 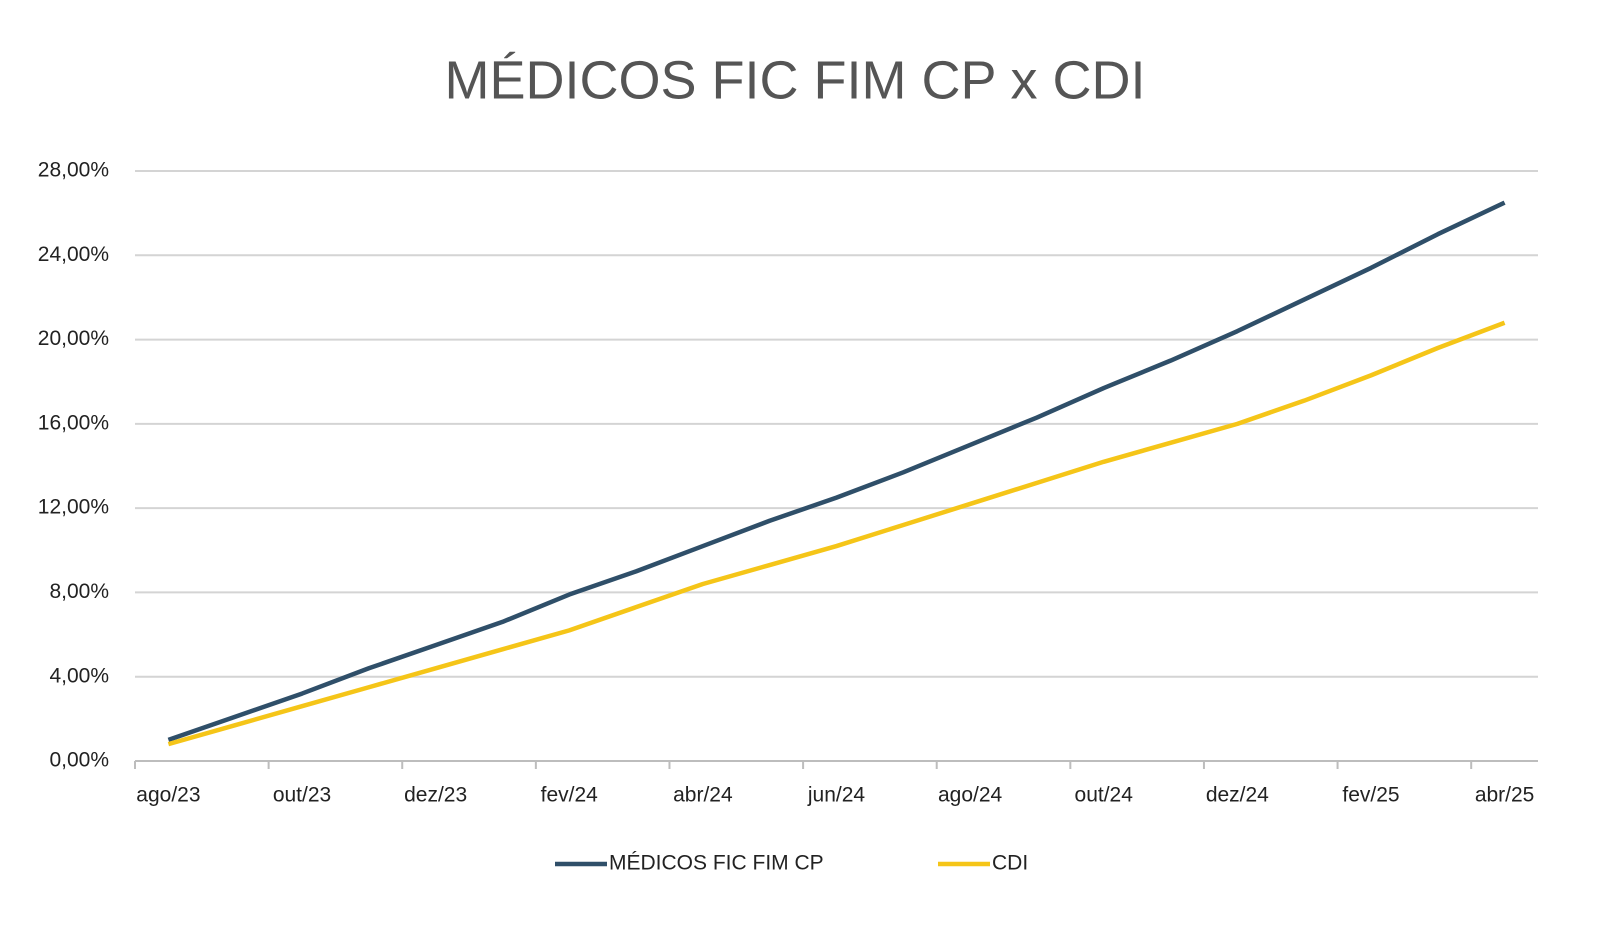 What do you see at coordinates (79, 675) in the screenshot?
I see `y-tick-label: 4,00%` at bounding box center [79, 675].